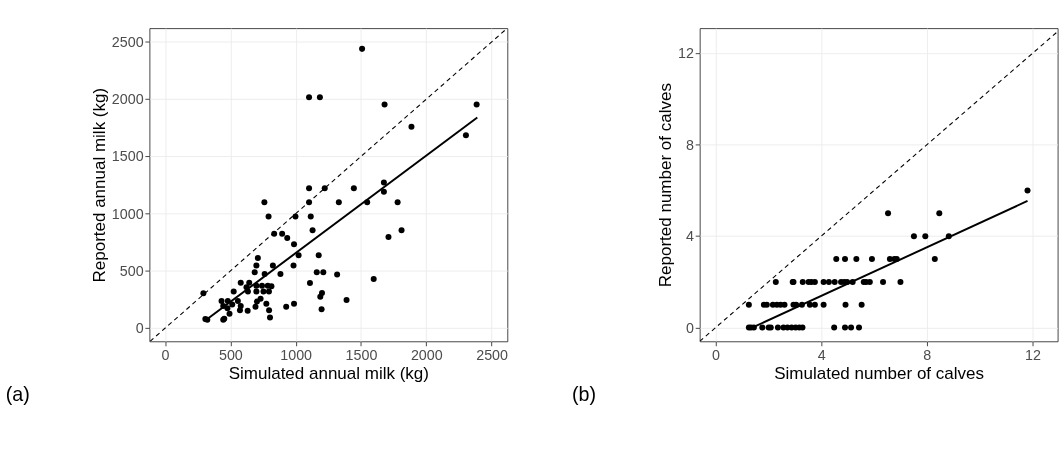 This screenshot has width=1063, height=462. Describe the element at coordinates (17, 394) in the screenshot. I see `text: (a)` at that location.